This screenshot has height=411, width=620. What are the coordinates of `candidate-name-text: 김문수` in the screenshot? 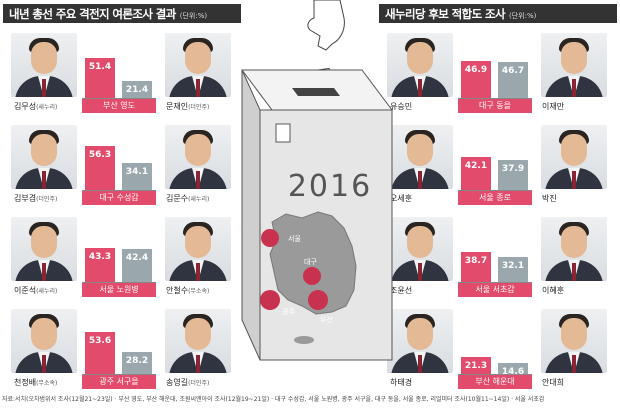 It's located at (177, 198).